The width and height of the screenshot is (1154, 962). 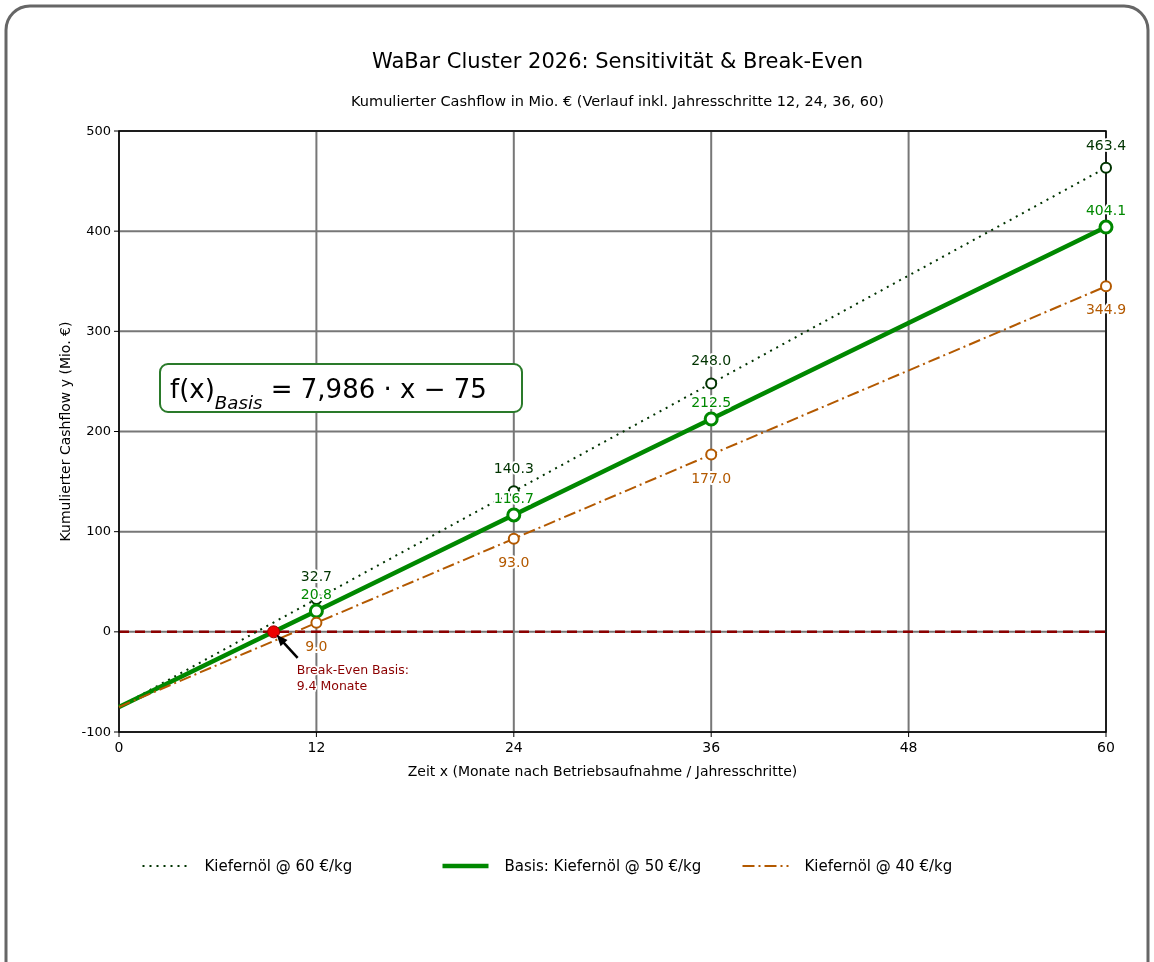 I want to click on data-label: 248.0, so click(x=711, y=360).